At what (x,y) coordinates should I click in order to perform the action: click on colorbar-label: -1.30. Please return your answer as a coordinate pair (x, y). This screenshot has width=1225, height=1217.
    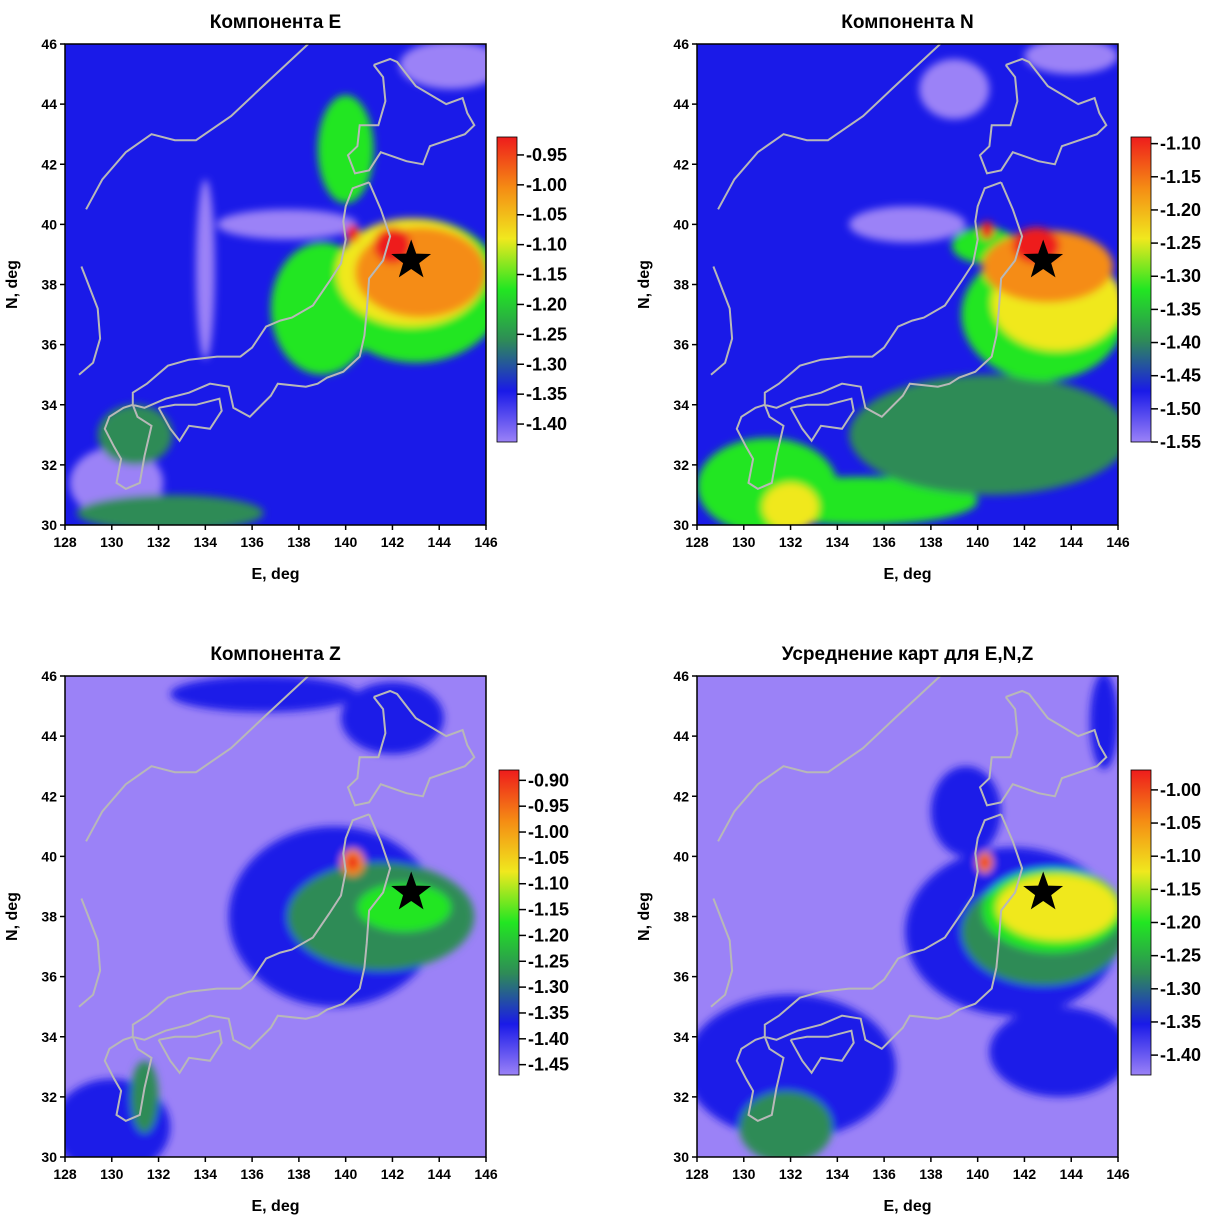
    Looking at the image, I should click on (1180, 989).